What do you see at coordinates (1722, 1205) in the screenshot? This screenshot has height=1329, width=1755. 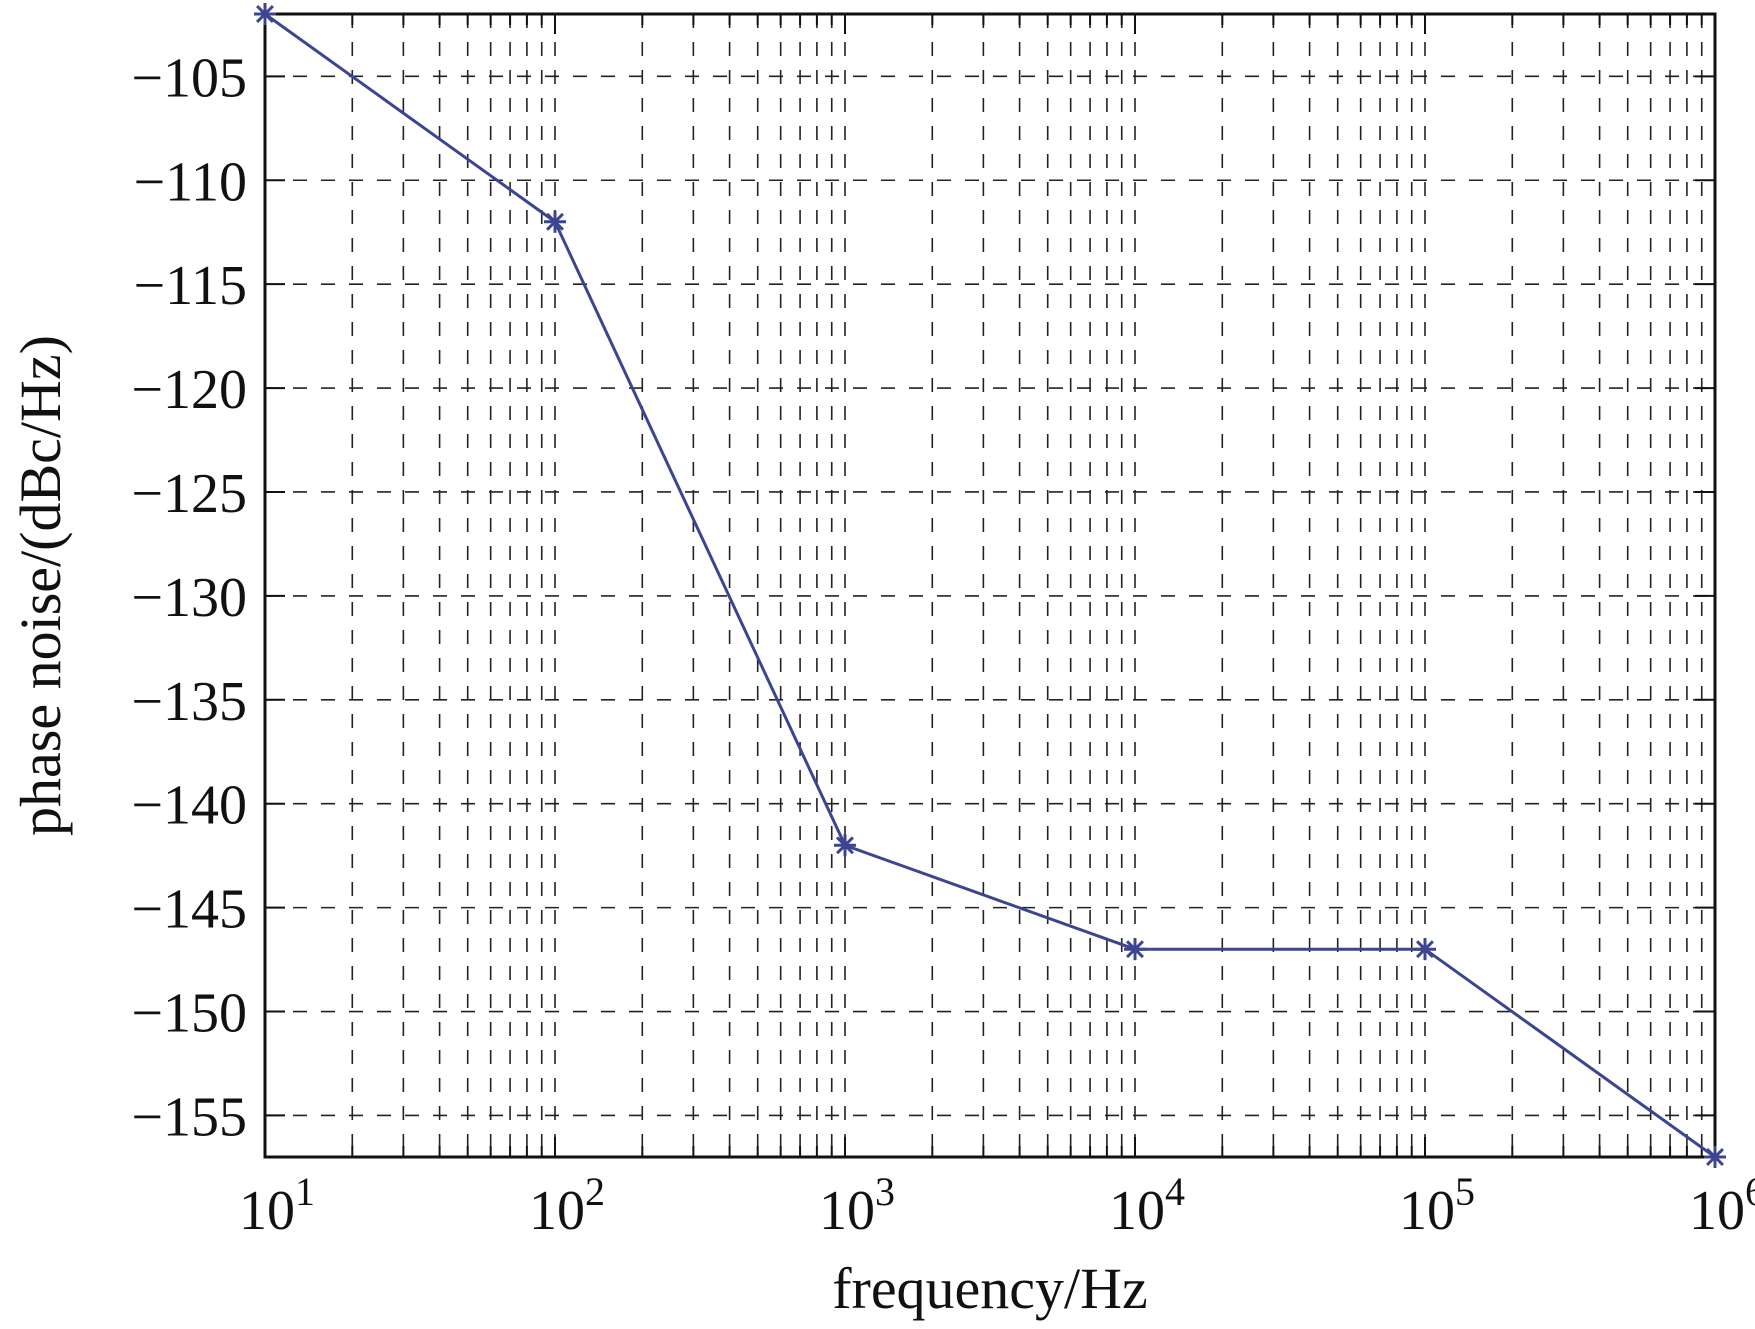 I see `x-tick-label: 10⁶` at bounding box center [1722, 1205].